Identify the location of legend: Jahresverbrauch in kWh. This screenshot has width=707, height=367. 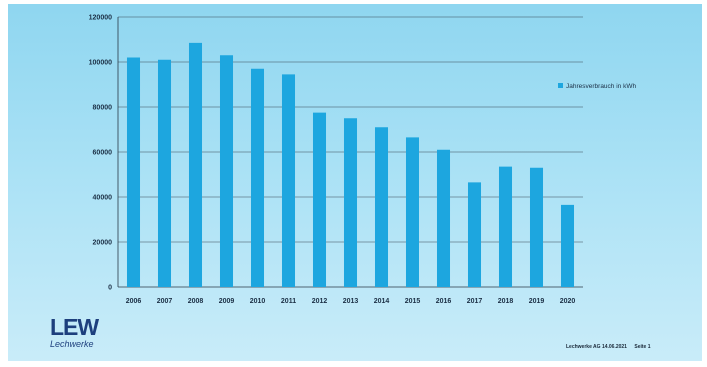
(597, 86).